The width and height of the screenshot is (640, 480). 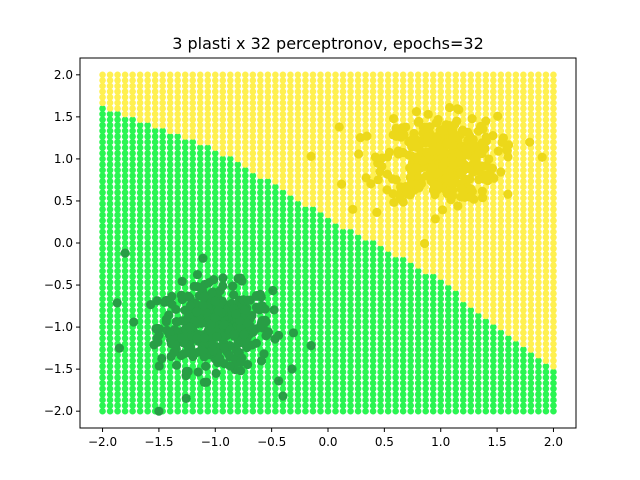 What do you see at coordinates (176, 365) in the screenshot?
I see `data-point` at bounding box center [176, 365].